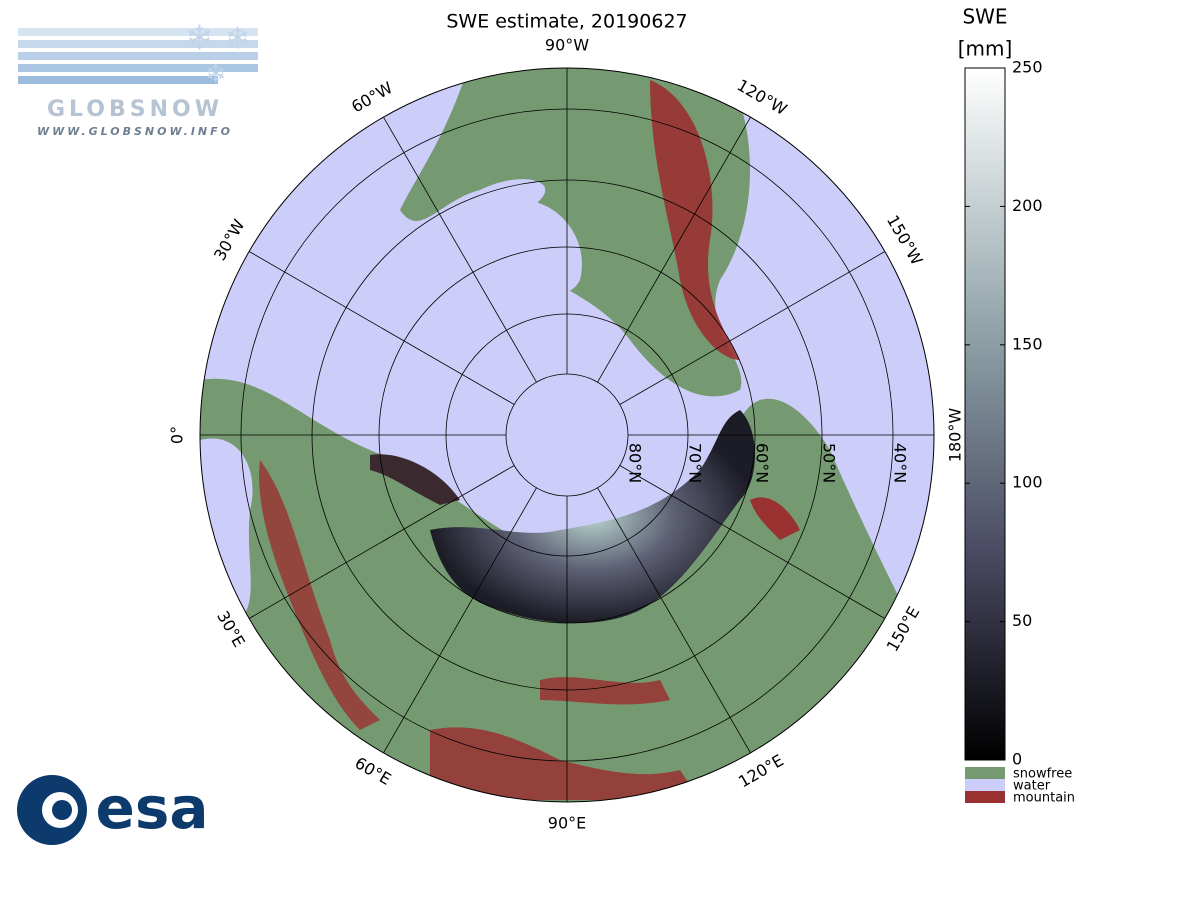  Describe the element at coordinates (138, 78) in the screenshot. I see `globsnow-logo: ❄ ❄ ❄ GLOBSNOW WWW.GLOBSNOW.INFO` at that location.